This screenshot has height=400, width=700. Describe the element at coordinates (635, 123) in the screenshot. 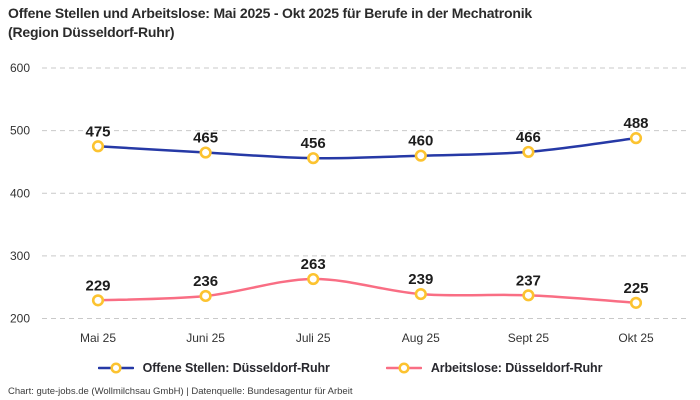

I see `data-point-label: 488` at that location.